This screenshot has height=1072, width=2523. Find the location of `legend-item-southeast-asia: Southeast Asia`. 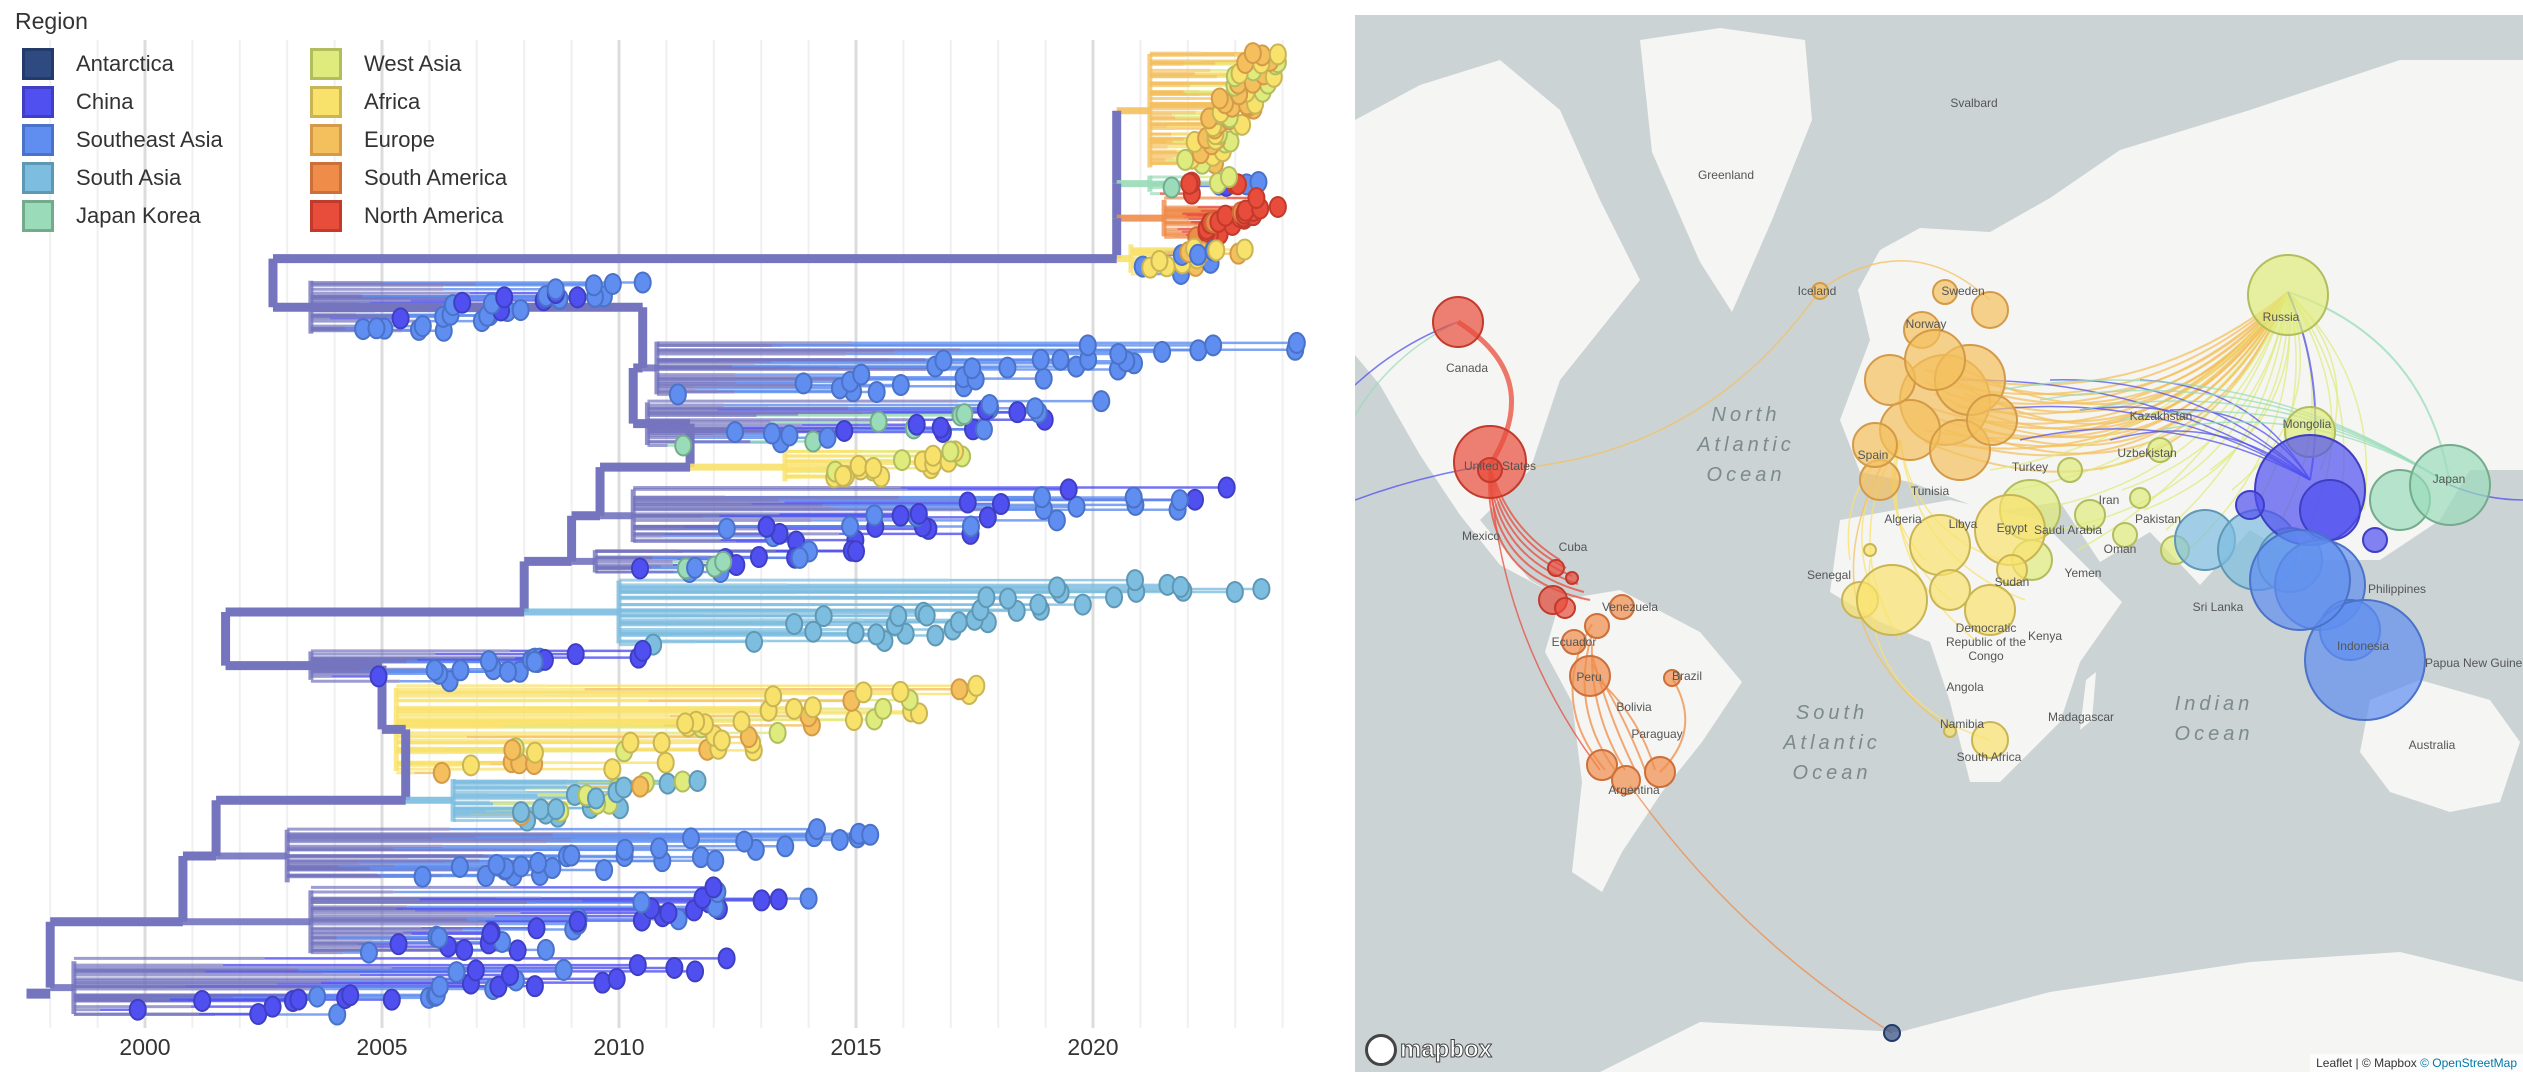

legend-item-southeast-asia: Southeast Asia is located at coordinates (122, 140).